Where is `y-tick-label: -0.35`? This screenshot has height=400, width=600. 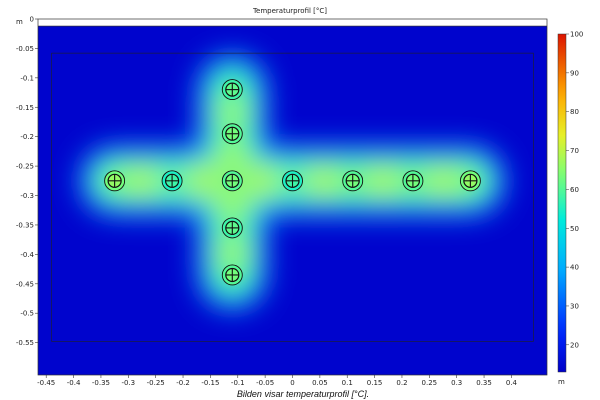
y-tick-label: -0.35 is located at coordinates (25, 225).